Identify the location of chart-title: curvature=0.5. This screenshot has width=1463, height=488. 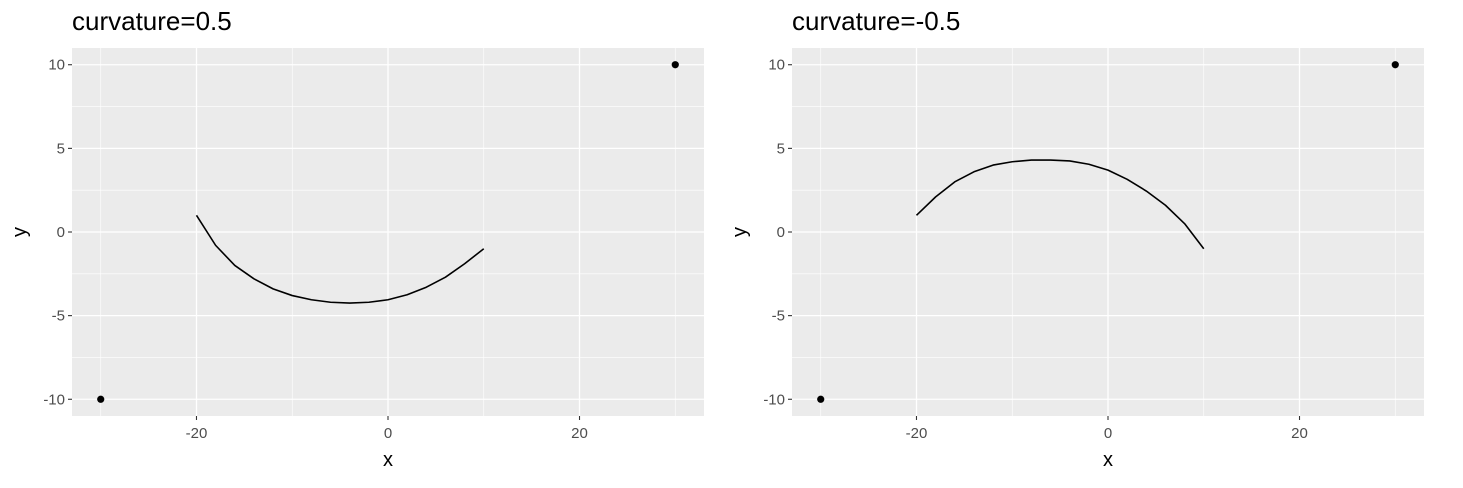
(152, 21).